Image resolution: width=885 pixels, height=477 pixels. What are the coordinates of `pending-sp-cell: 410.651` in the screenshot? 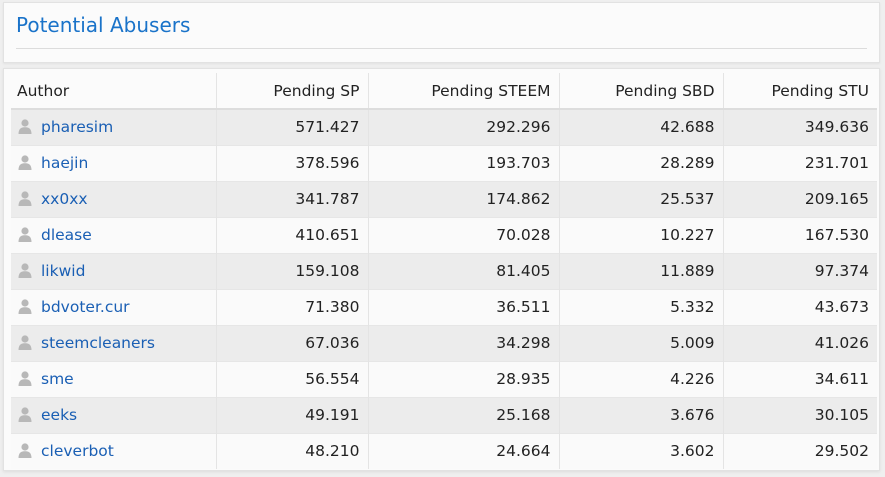 It's located at (292, 234).